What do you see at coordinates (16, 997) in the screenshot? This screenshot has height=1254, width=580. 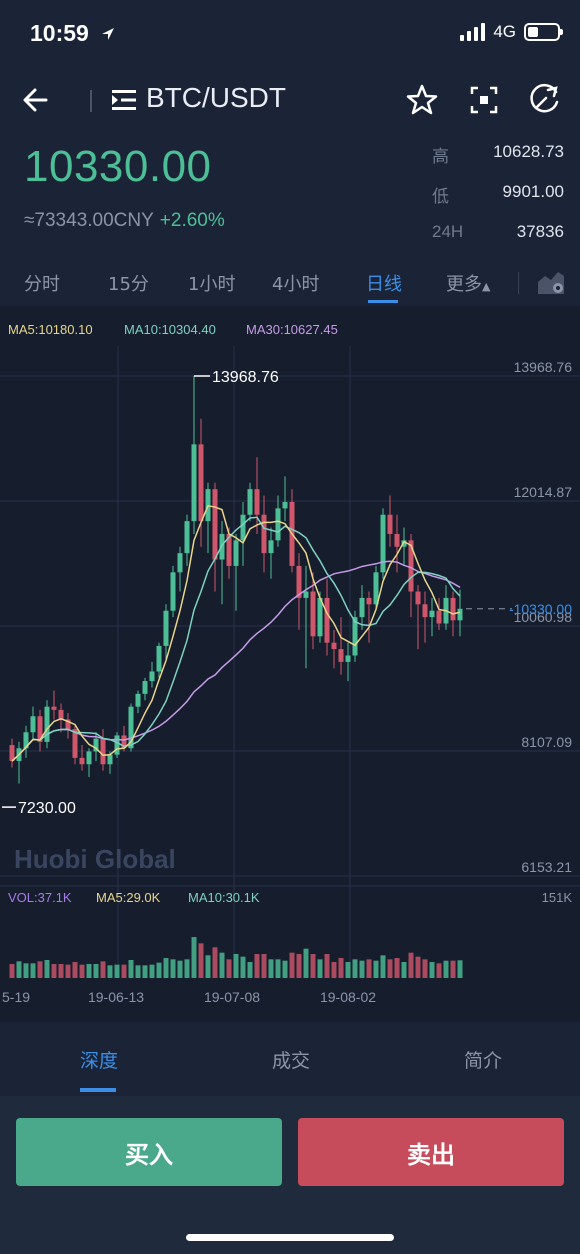 I see `x-tick-label: 5-19` at bounding box center [16, 997].